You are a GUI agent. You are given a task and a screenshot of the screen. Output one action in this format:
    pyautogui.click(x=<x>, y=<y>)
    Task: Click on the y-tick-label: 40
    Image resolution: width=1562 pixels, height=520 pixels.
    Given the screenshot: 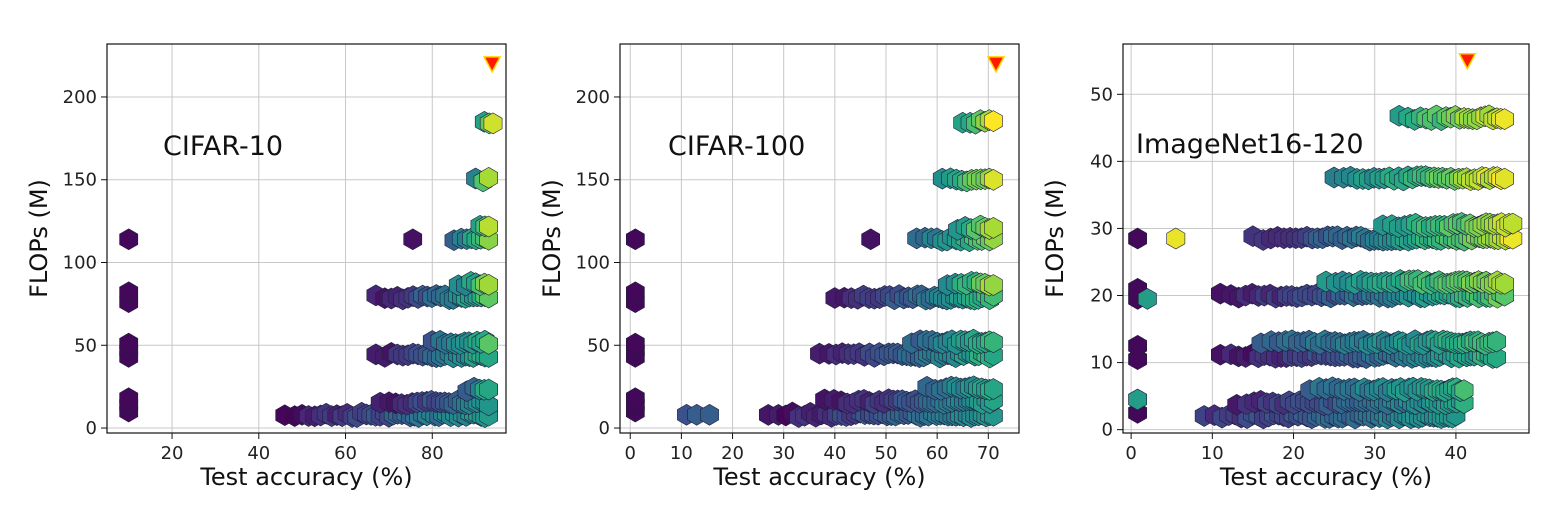 What is the action you would take?
    pyautogui.click(x=1101, y=161)
    